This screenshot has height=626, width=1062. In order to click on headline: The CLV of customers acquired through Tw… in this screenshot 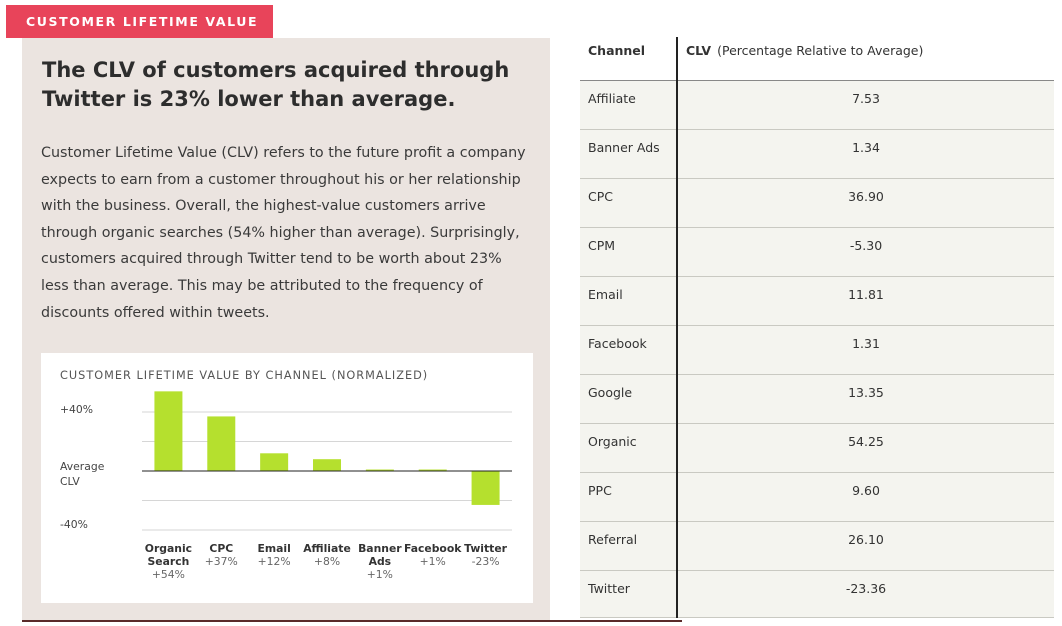, I will do `click(276, 84)`.